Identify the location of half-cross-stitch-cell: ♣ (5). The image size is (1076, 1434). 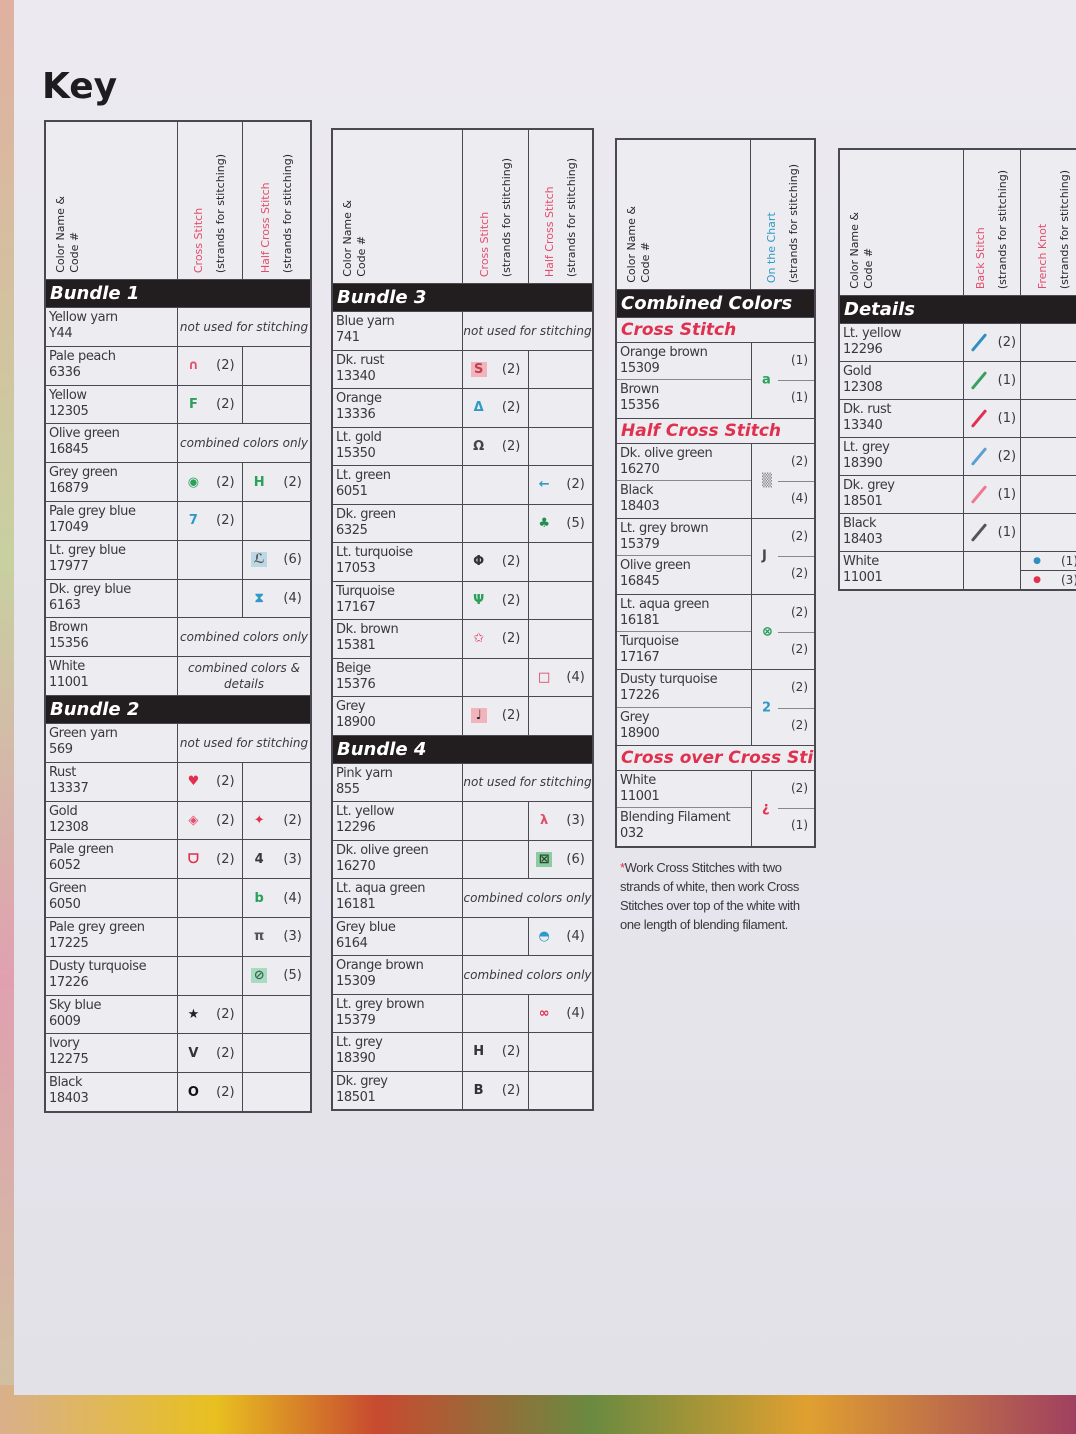
(560, 524).